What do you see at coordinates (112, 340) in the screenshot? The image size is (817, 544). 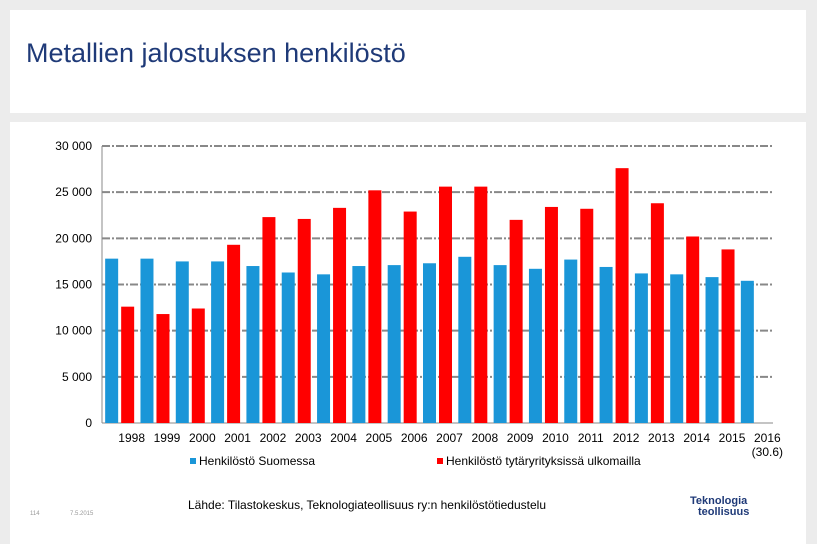 I see `bar-suomessa-1998` at bounding box center [112, 340].